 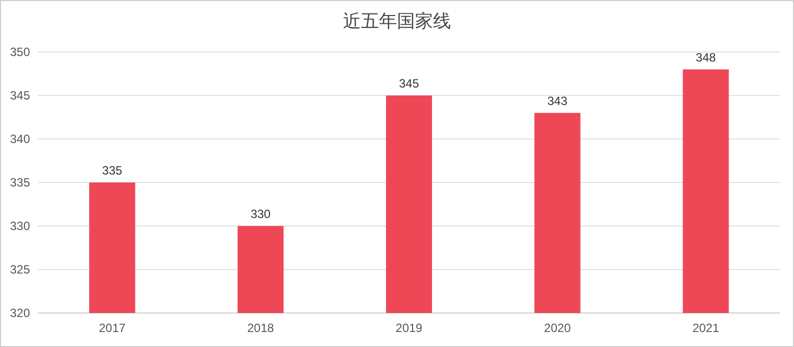 I want to click on y-tick-label: 340, so click(x=20, y=139).